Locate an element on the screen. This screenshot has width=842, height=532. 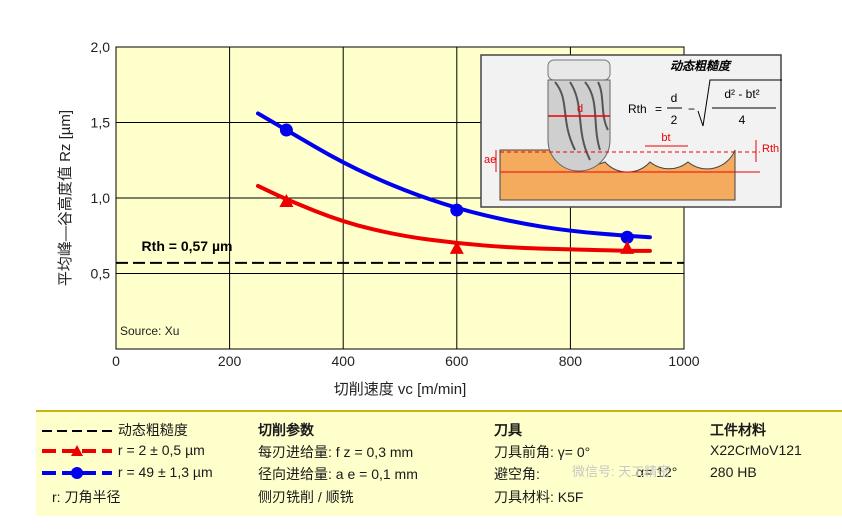
watermark: 微信号: 天工精密 is located at coordinates (621, 471).